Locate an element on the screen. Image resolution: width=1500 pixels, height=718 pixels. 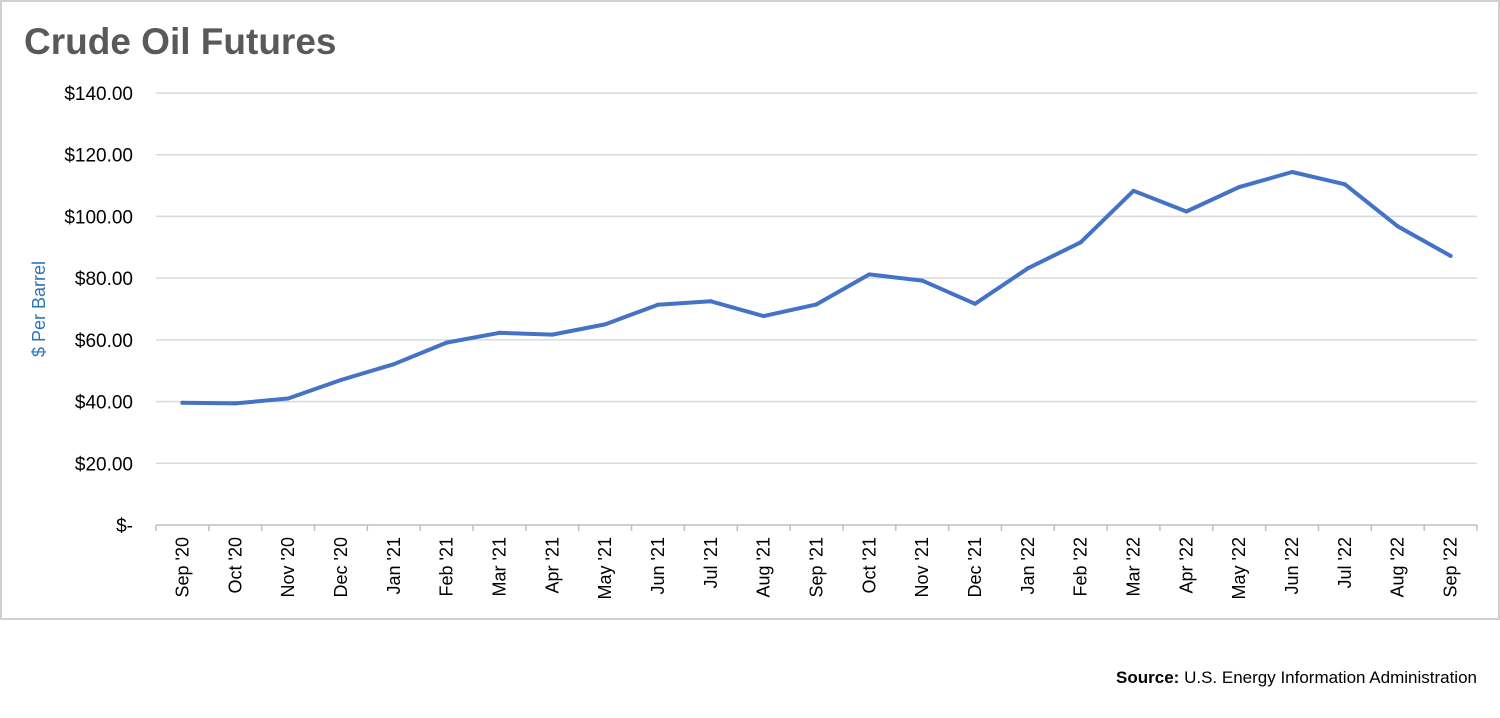
y-tick-label: $140.00 is located at coordinates (98, 94).